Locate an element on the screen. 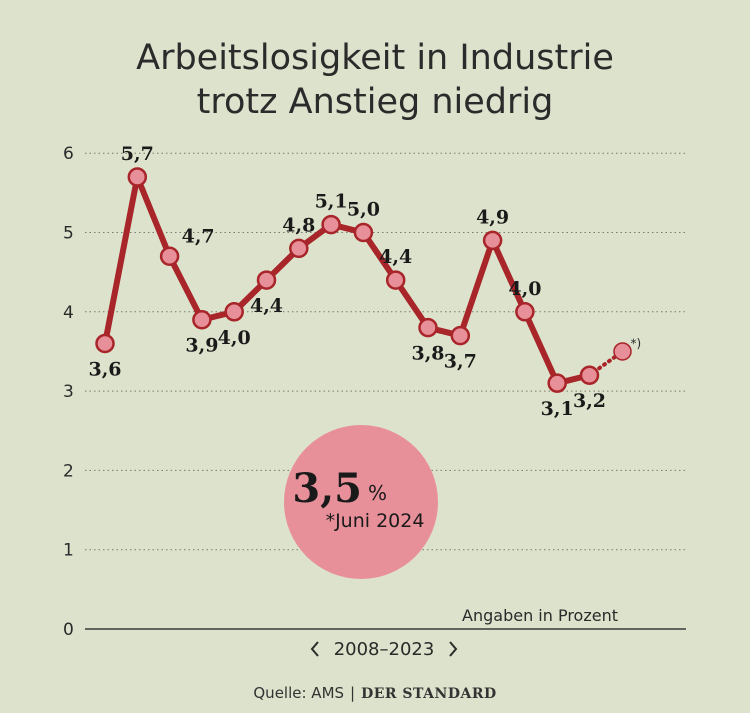 This screenshot has width=750, height=713. data-point-extra is located at coordinates (622, 351).